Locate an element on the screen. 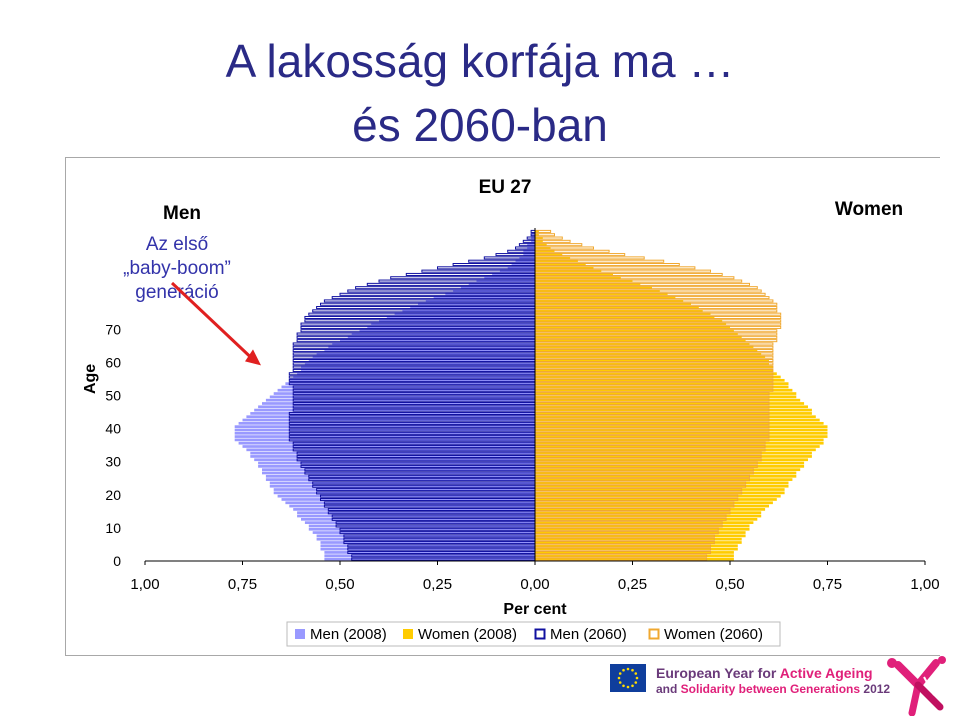  x-tick-label: 0,75 is located at coordinates (827, 584).